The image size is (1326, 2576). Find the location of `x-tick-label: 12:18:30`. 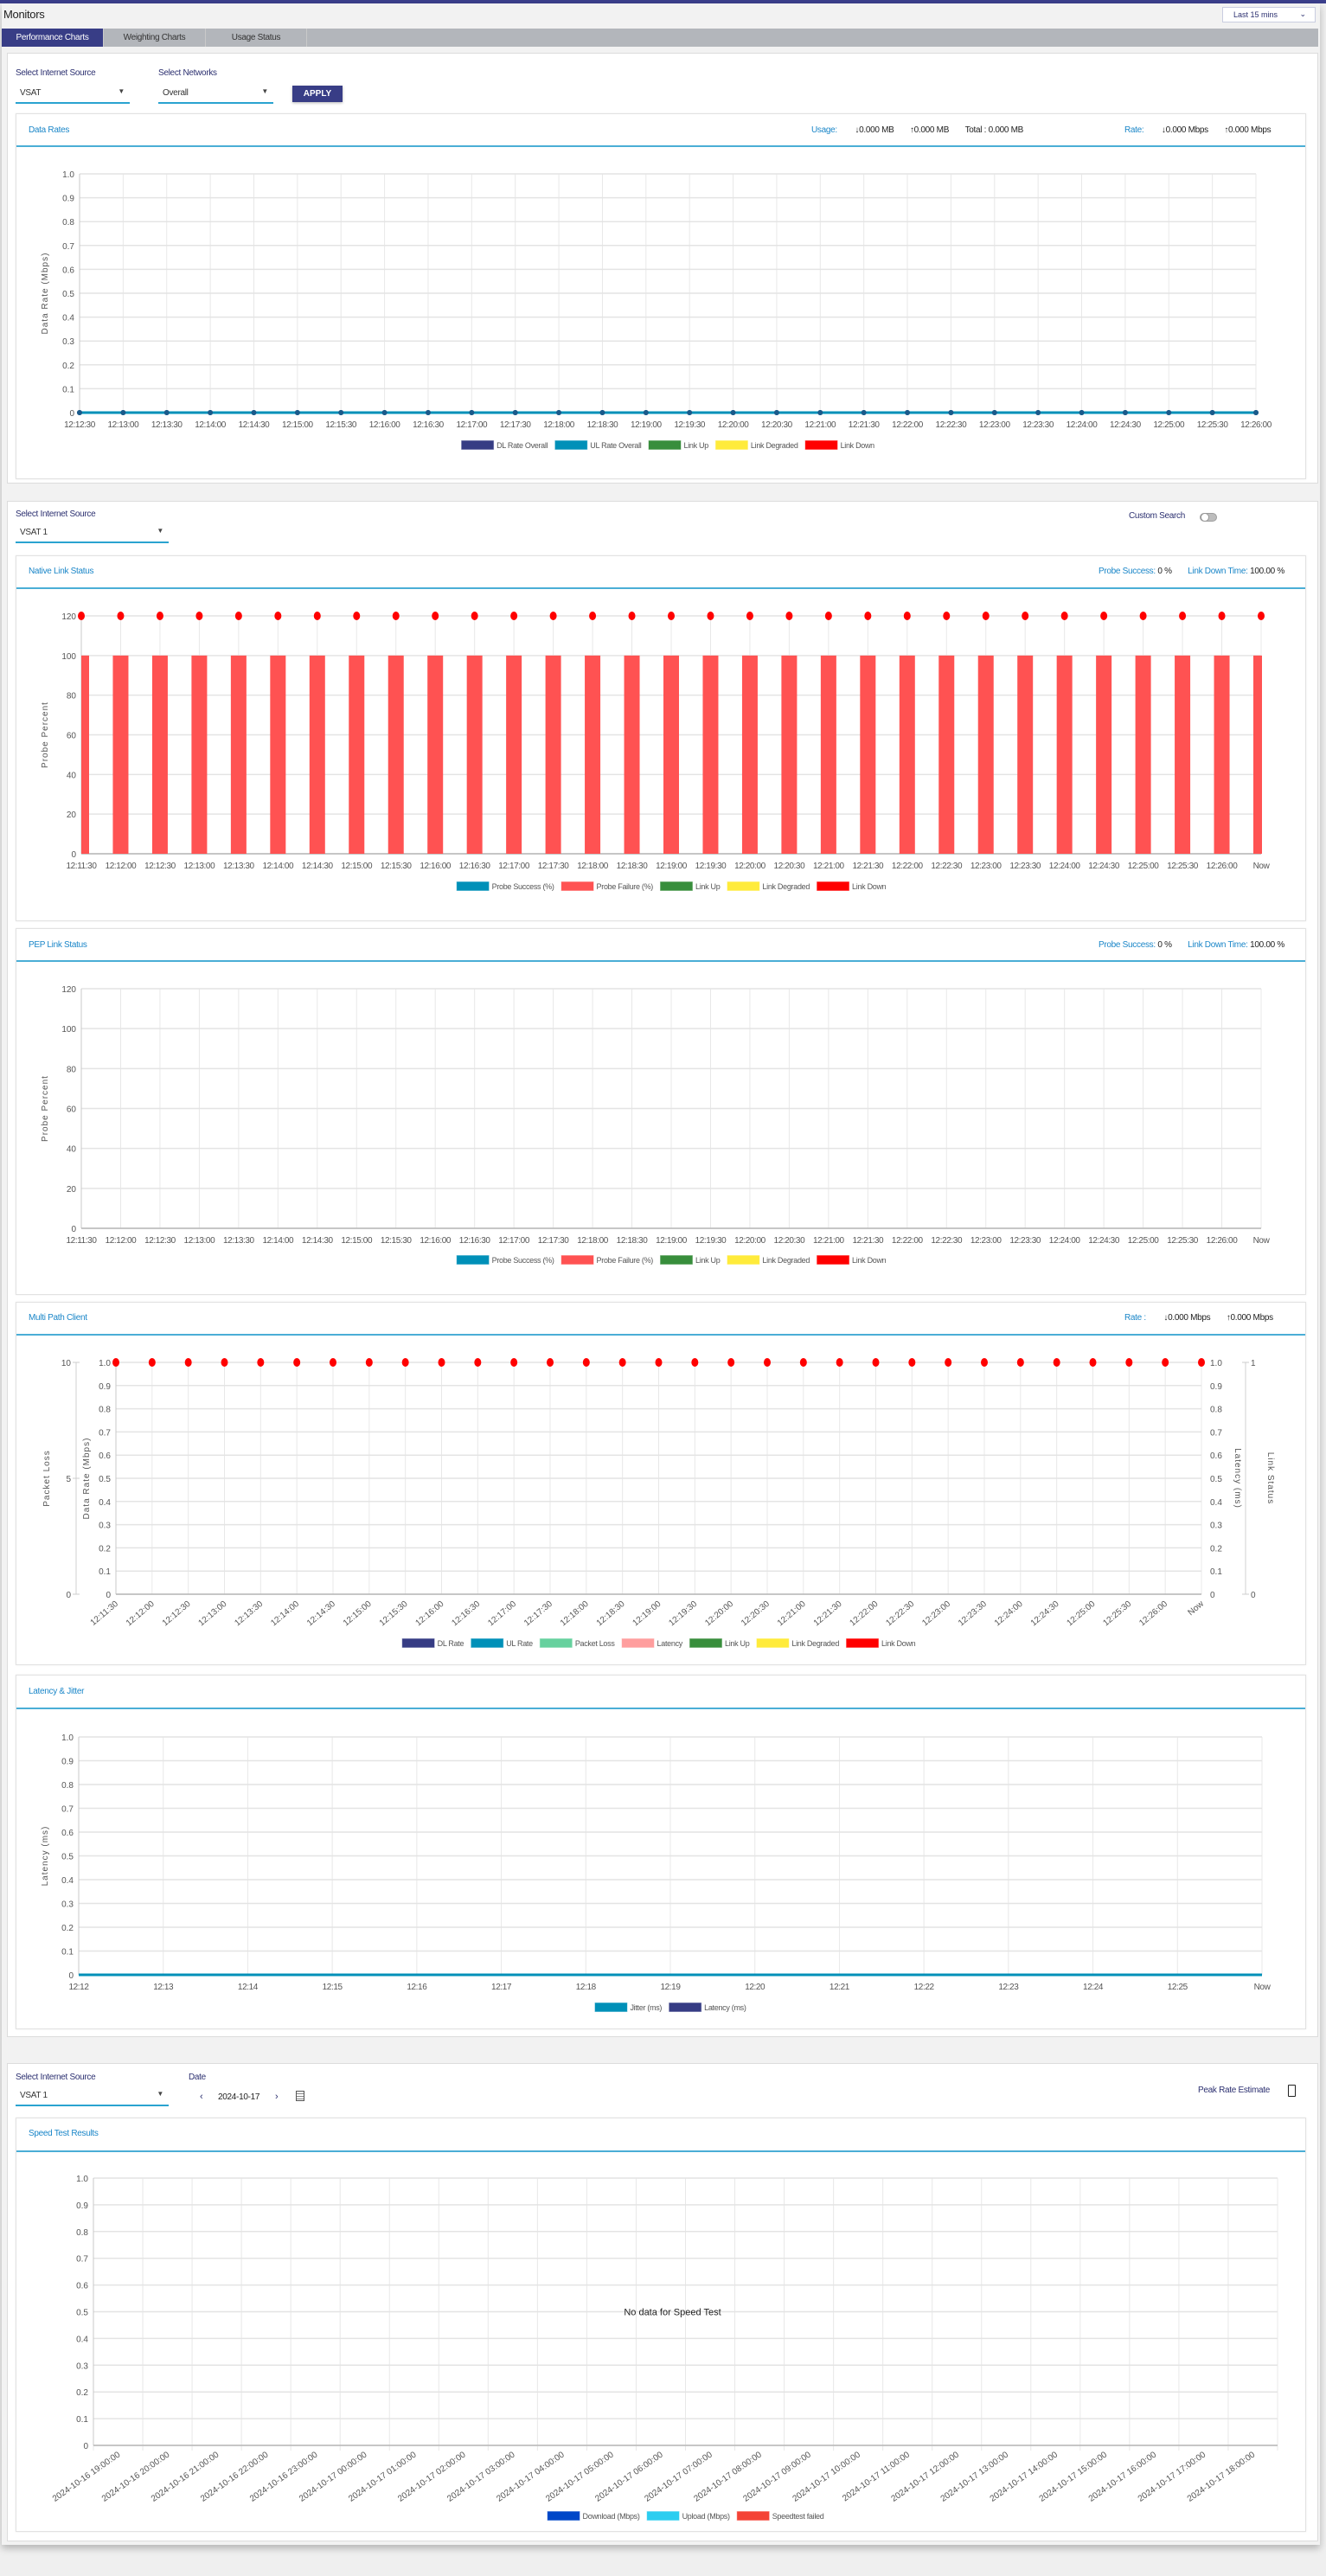

x-tick-label: 12:18:30 is located at coordinates (603, 425).